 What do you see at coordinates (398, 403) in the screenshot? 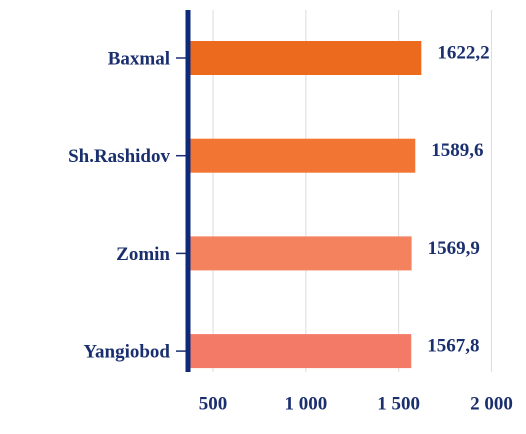
I see `x-tick-label: 1 500` at bounding box center [398, 403].